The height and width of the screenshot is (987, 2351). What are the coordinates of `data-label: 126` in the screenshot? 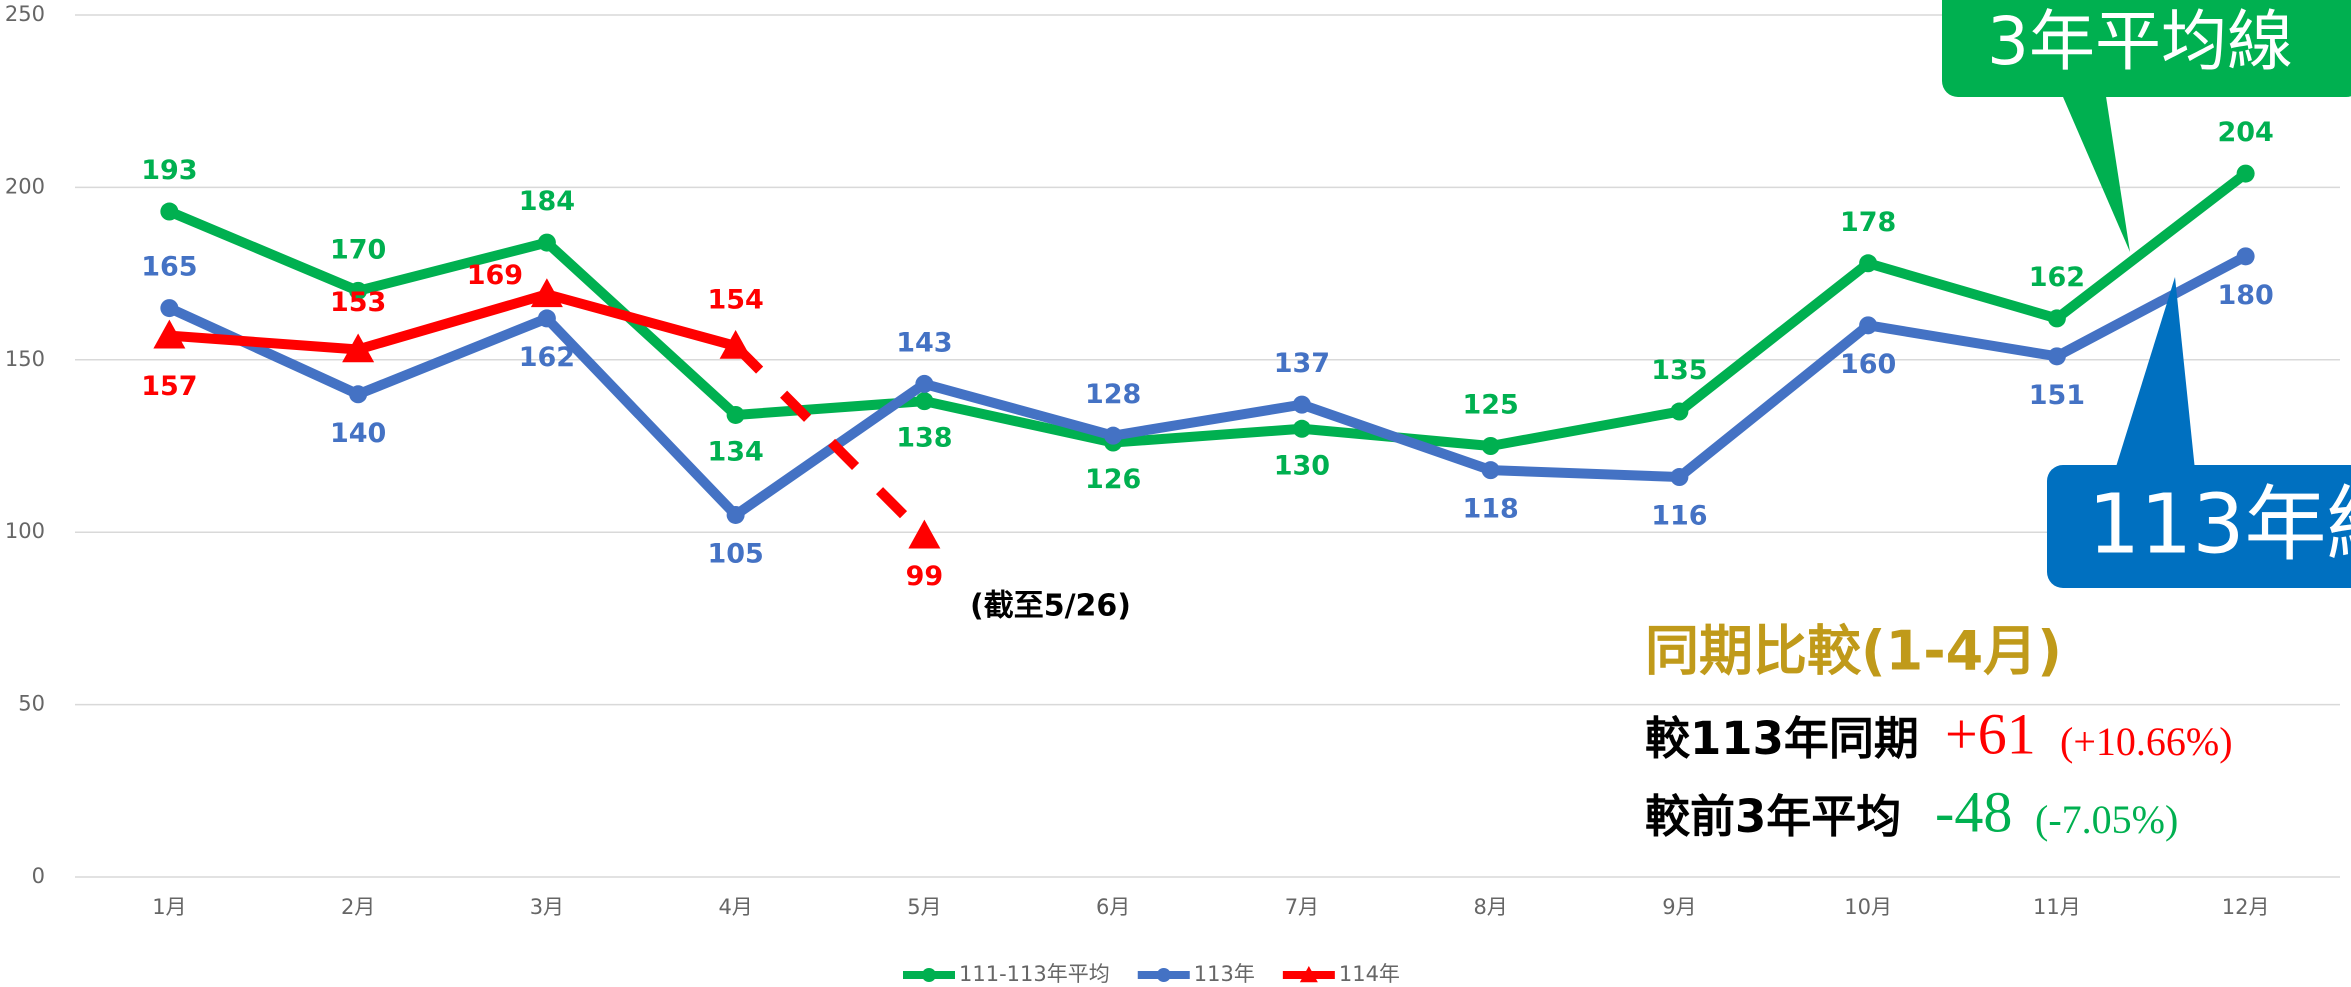 It's located at (1113, 479).